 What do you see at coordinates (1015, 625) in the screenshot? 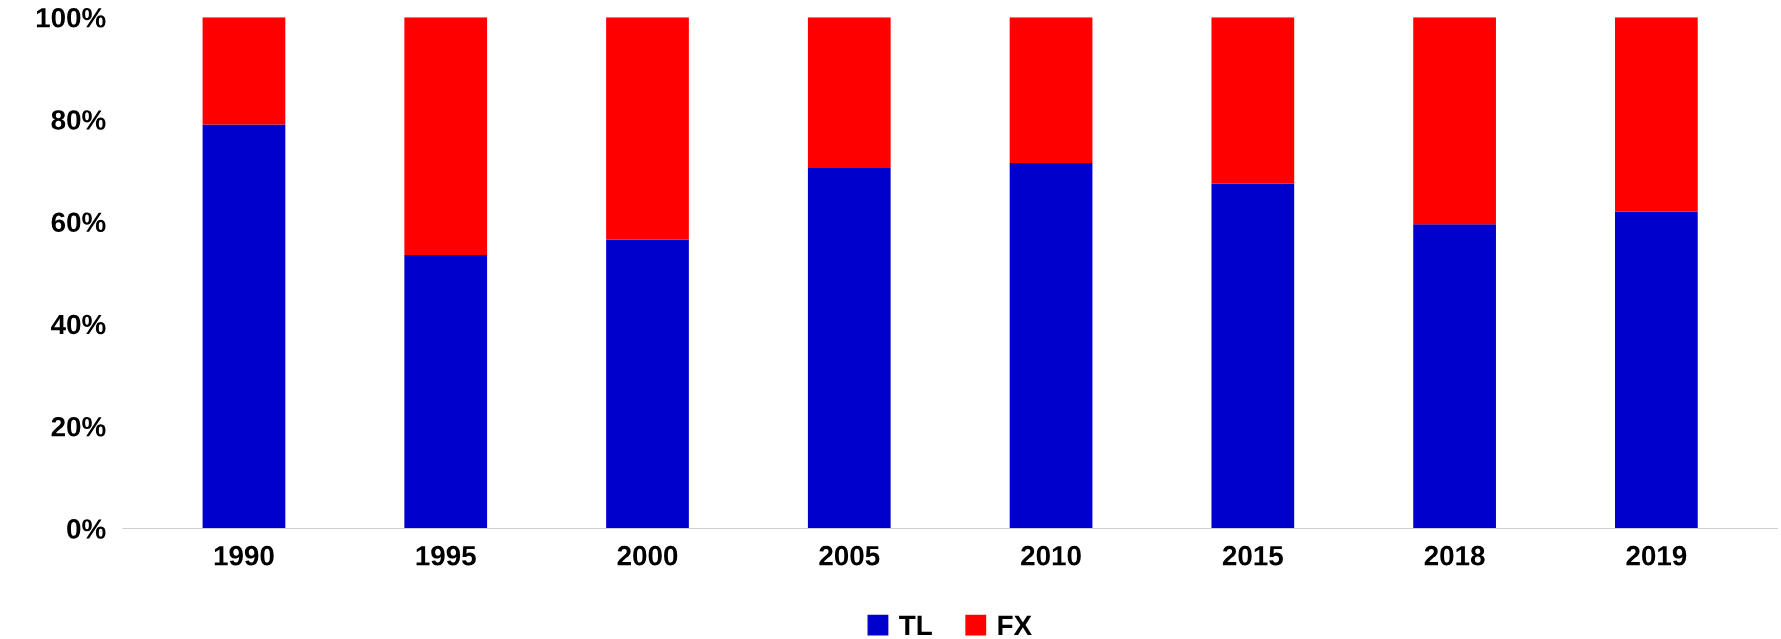
I see `legend-label: FX` at bounding box center [1015, 625].